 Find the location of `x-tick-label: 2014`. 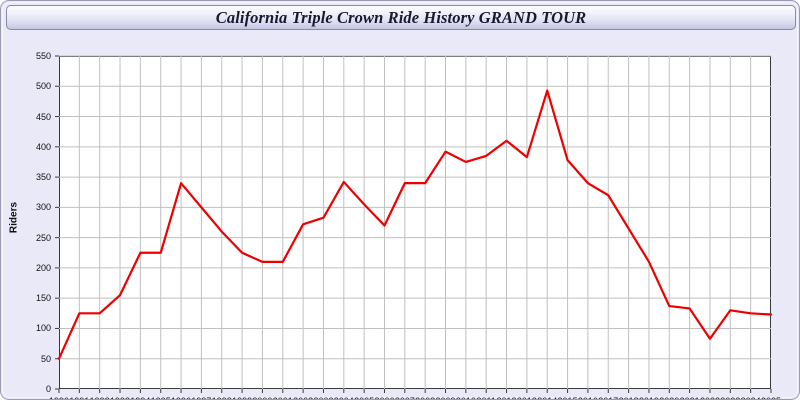

x-tick-label: 2014 is located at coordinates (547, 397).